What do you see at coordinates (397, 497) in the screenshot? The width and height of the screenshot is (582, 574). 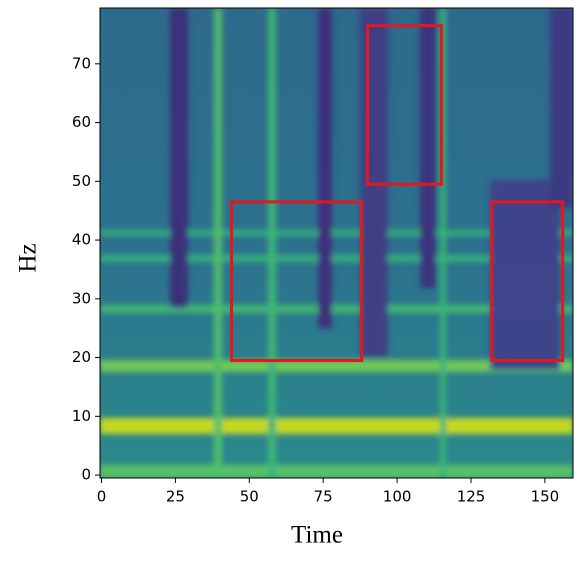 I see `x-tick-label: 100` at bounding box center [397, 497].